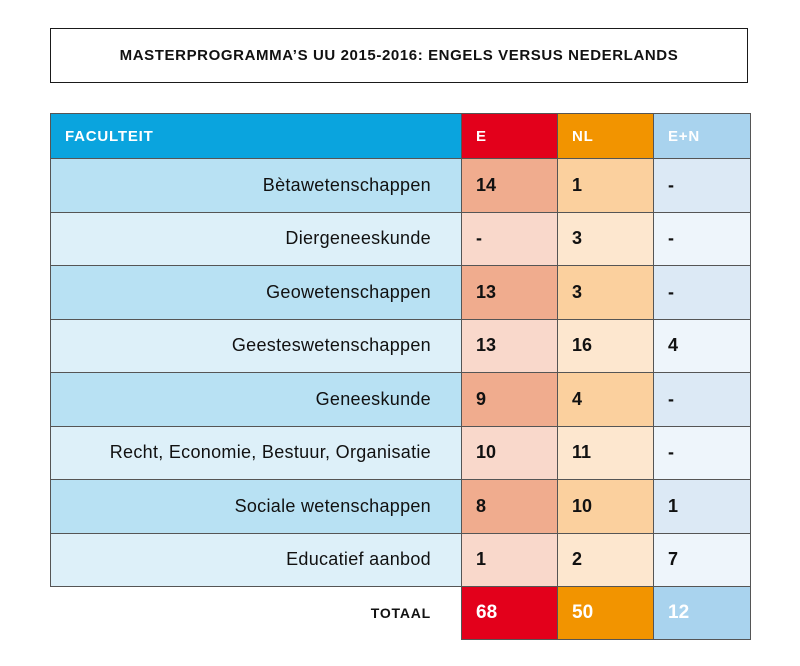  I want to click on nl-value-cell: 16, so click(605, 345).